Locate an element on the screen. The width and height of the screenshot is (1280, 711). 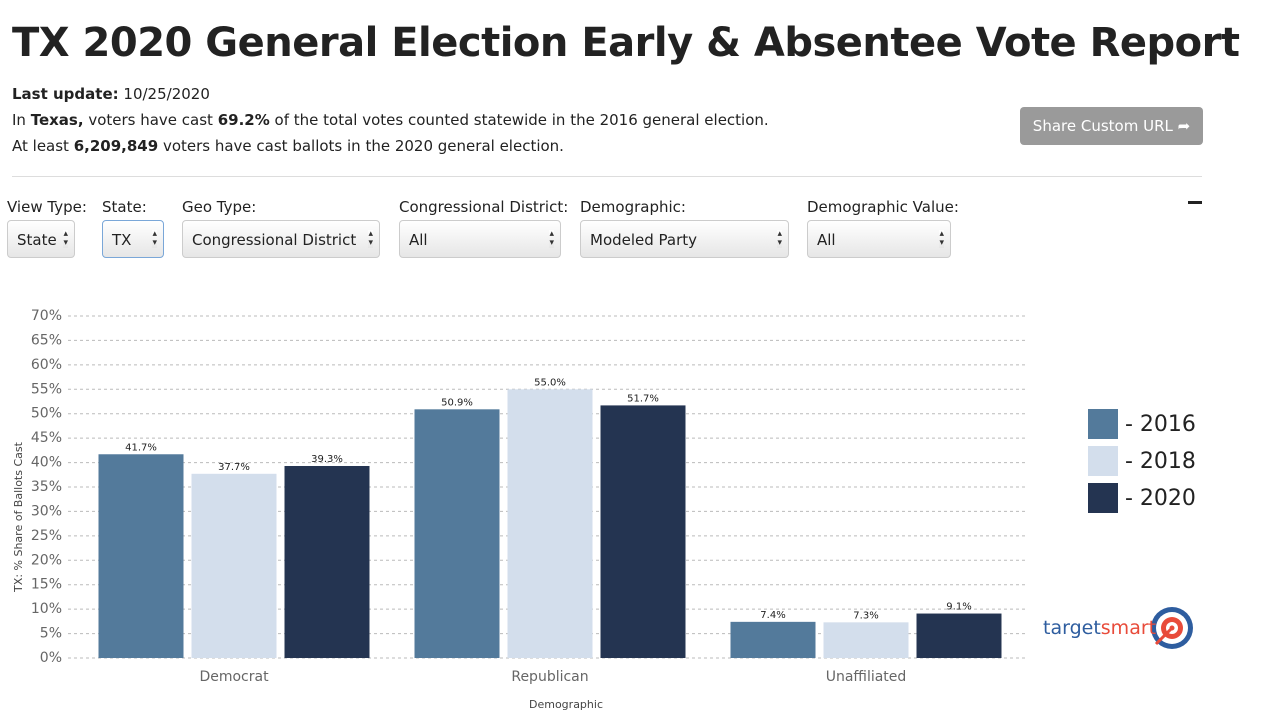
text: Texas, is located at coordinates (57, 120).